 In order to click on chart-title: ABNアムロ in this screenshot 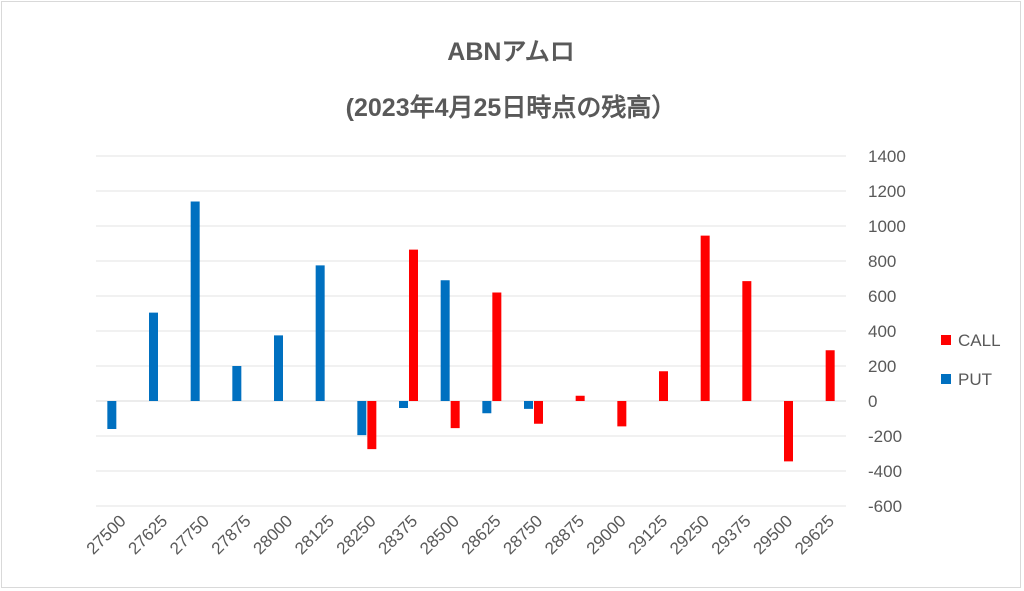, I will do `click(511, 52)`.